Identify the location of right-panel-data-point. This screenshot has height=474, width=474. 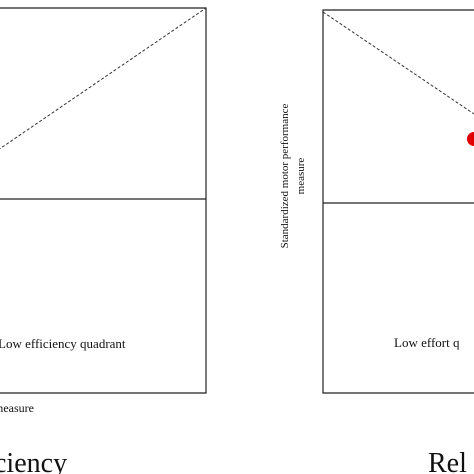
(470, 139).